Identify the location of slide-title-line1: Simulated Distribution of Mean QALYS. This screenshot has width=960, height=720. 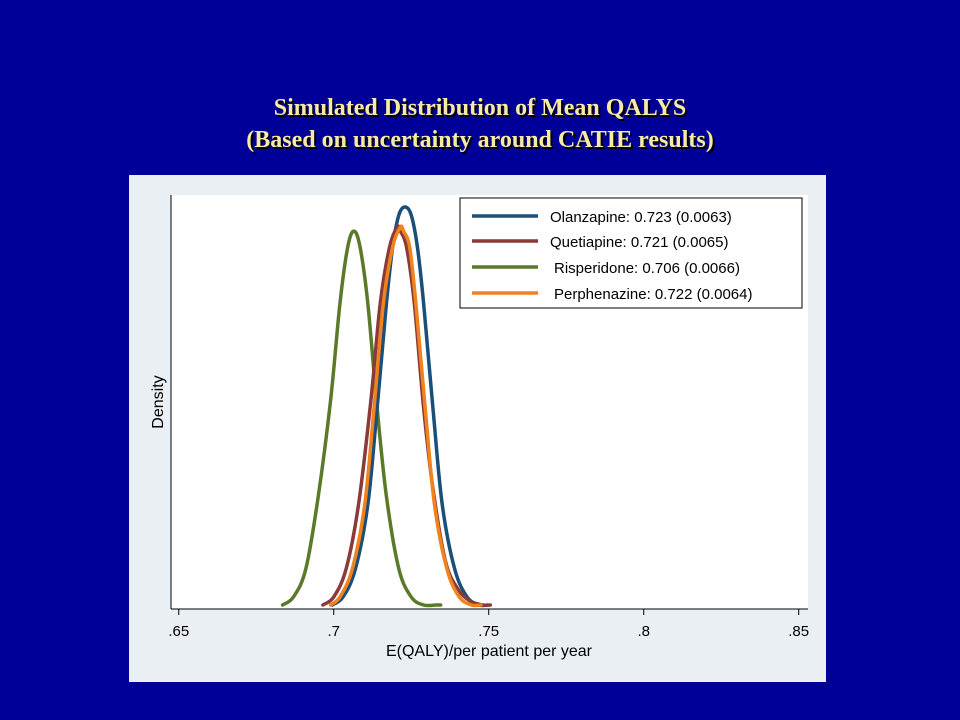
(480, 108).